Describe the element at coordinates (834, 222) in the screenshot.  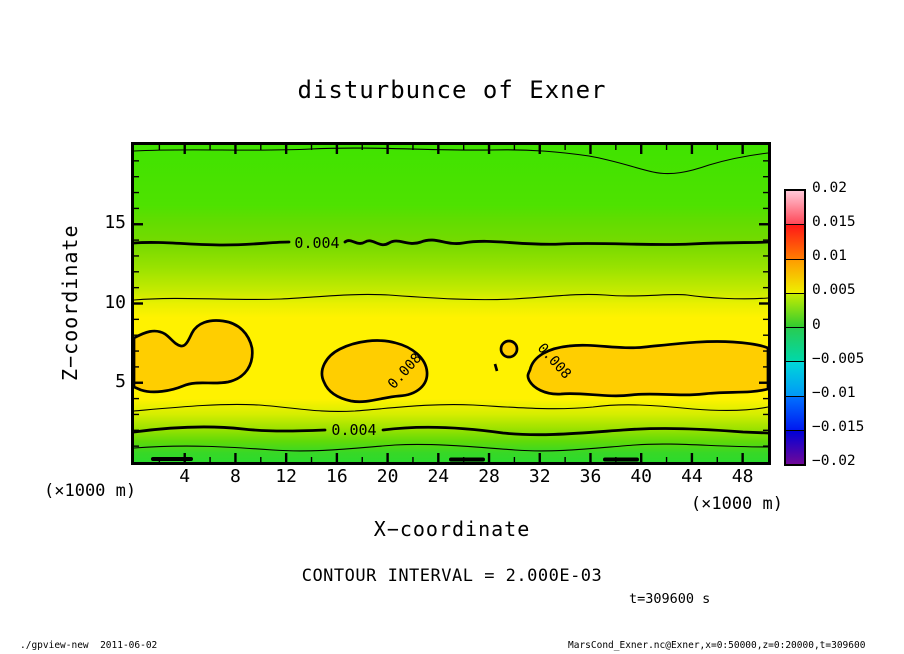
I see `colorbar-tick-label: 0.015` at that location.